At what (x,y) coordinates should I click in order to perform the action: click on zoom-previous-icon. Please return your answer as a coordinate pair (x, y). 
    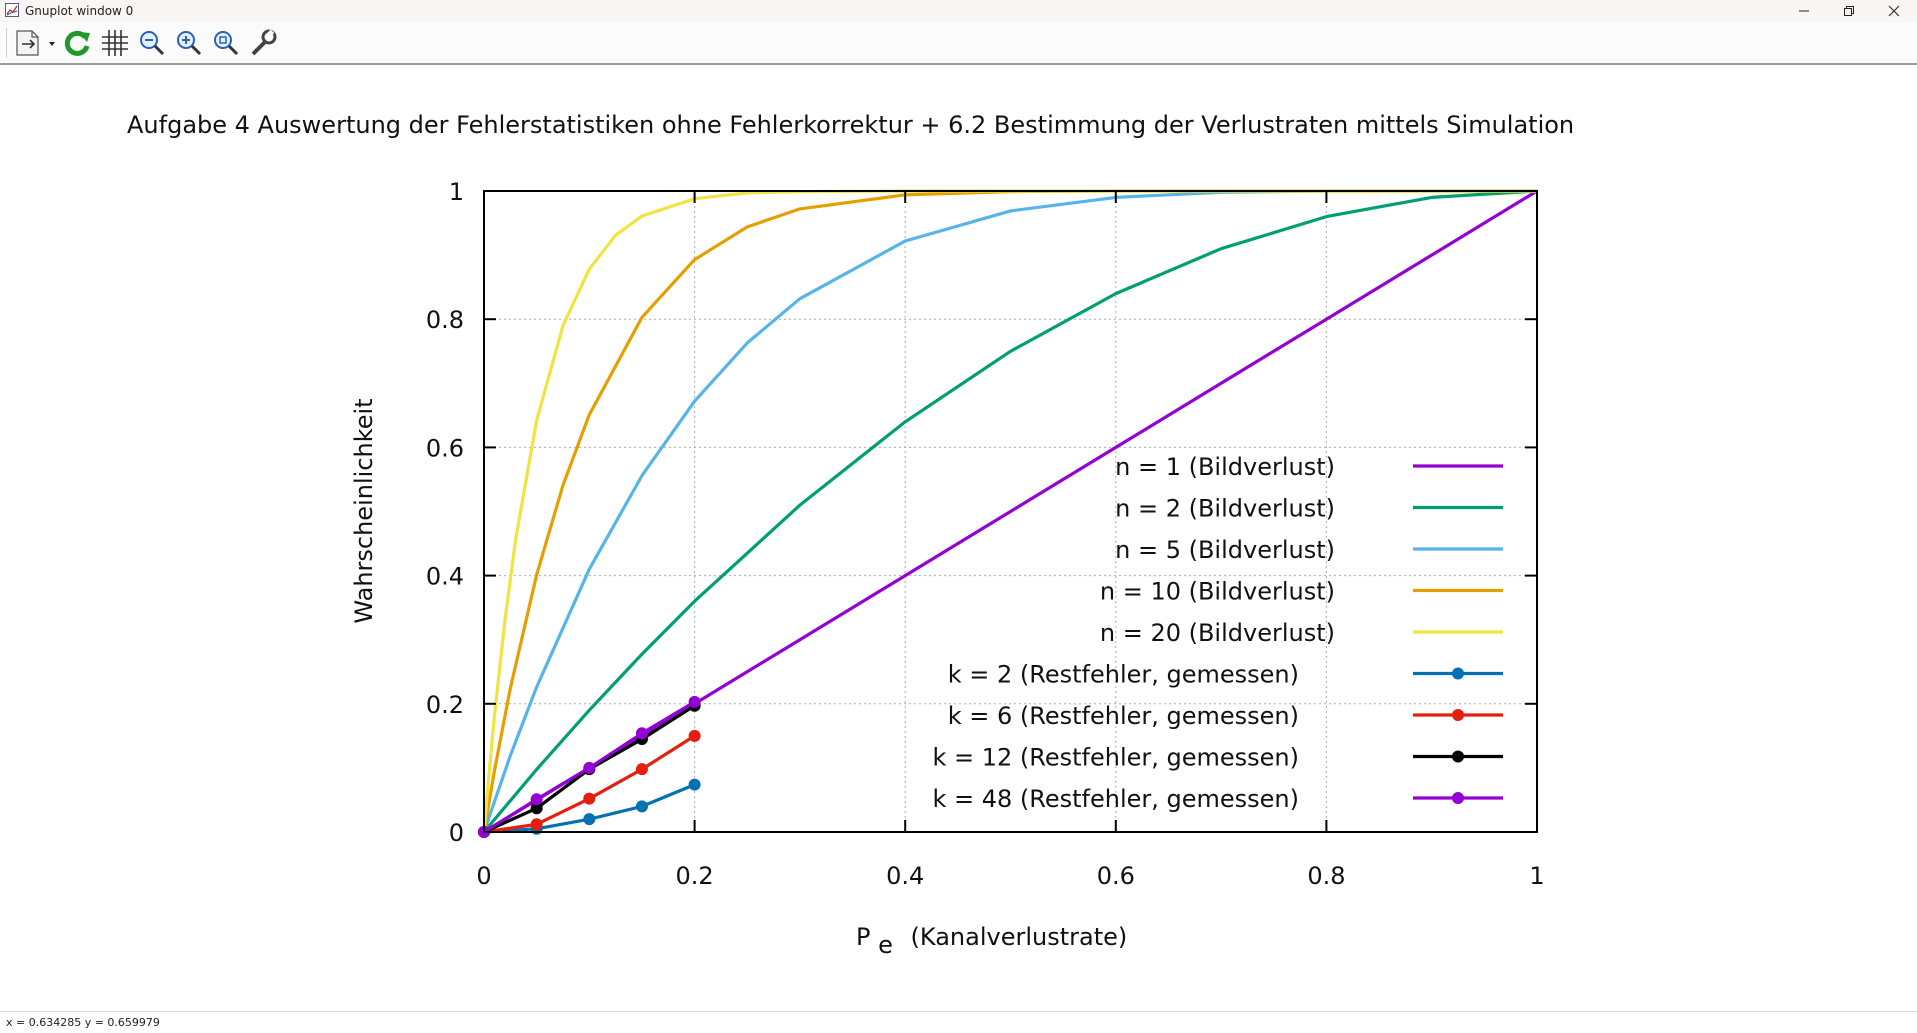
    Looking at the image, I should click on (152, 43).